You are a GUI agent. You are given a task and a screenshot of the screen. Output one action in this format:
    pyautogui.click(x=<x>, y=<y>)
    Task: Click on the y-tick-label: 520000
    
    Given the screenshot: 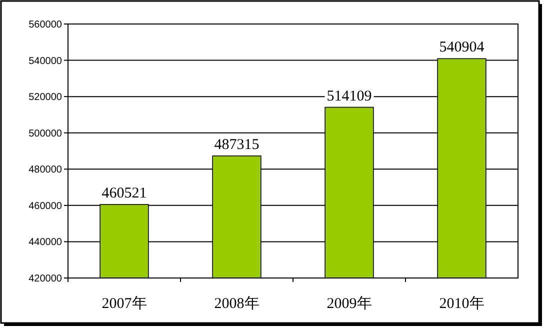 What is the action you would take?
    pyautogui.click(x=45, y=98)
    